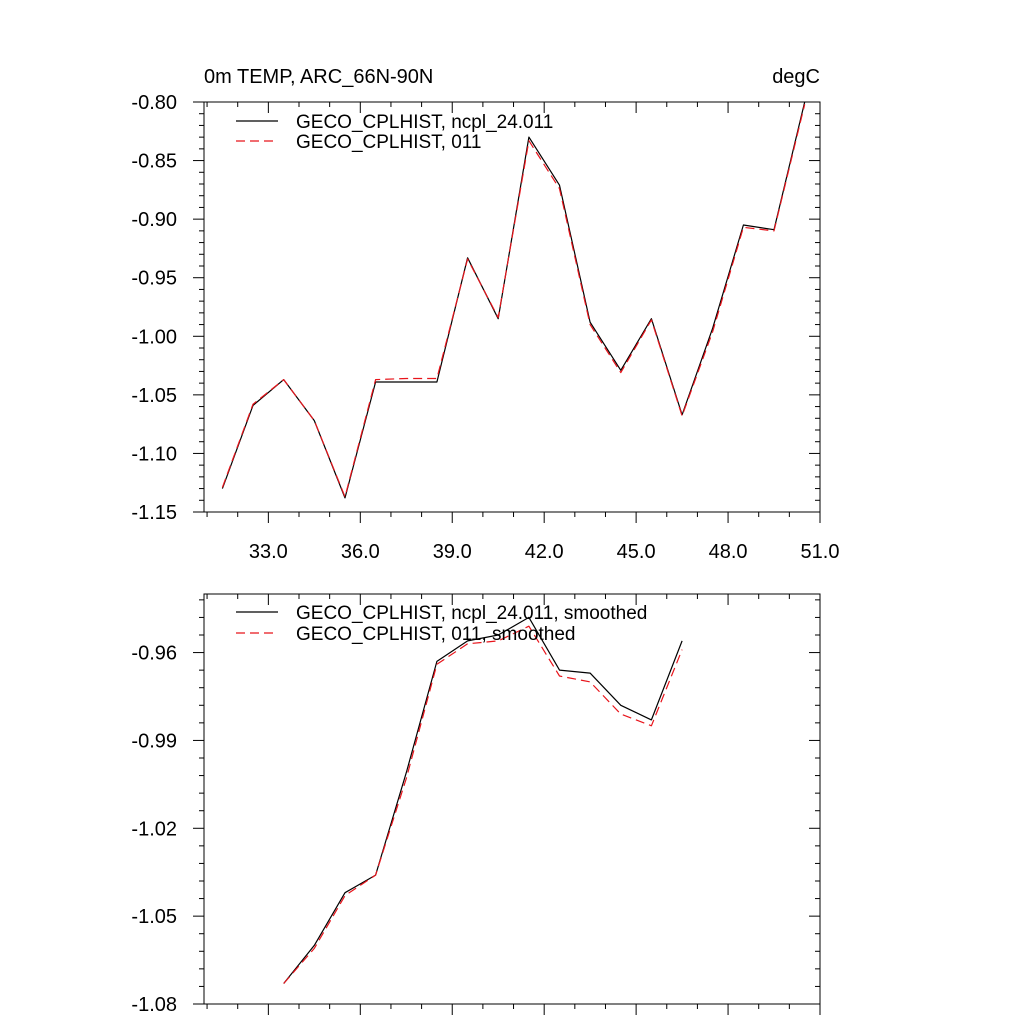 Image resolution: width=1024 pixels, height=1024 pixels. I want to click on y-tick-label: -1.02, so click(154, 829).